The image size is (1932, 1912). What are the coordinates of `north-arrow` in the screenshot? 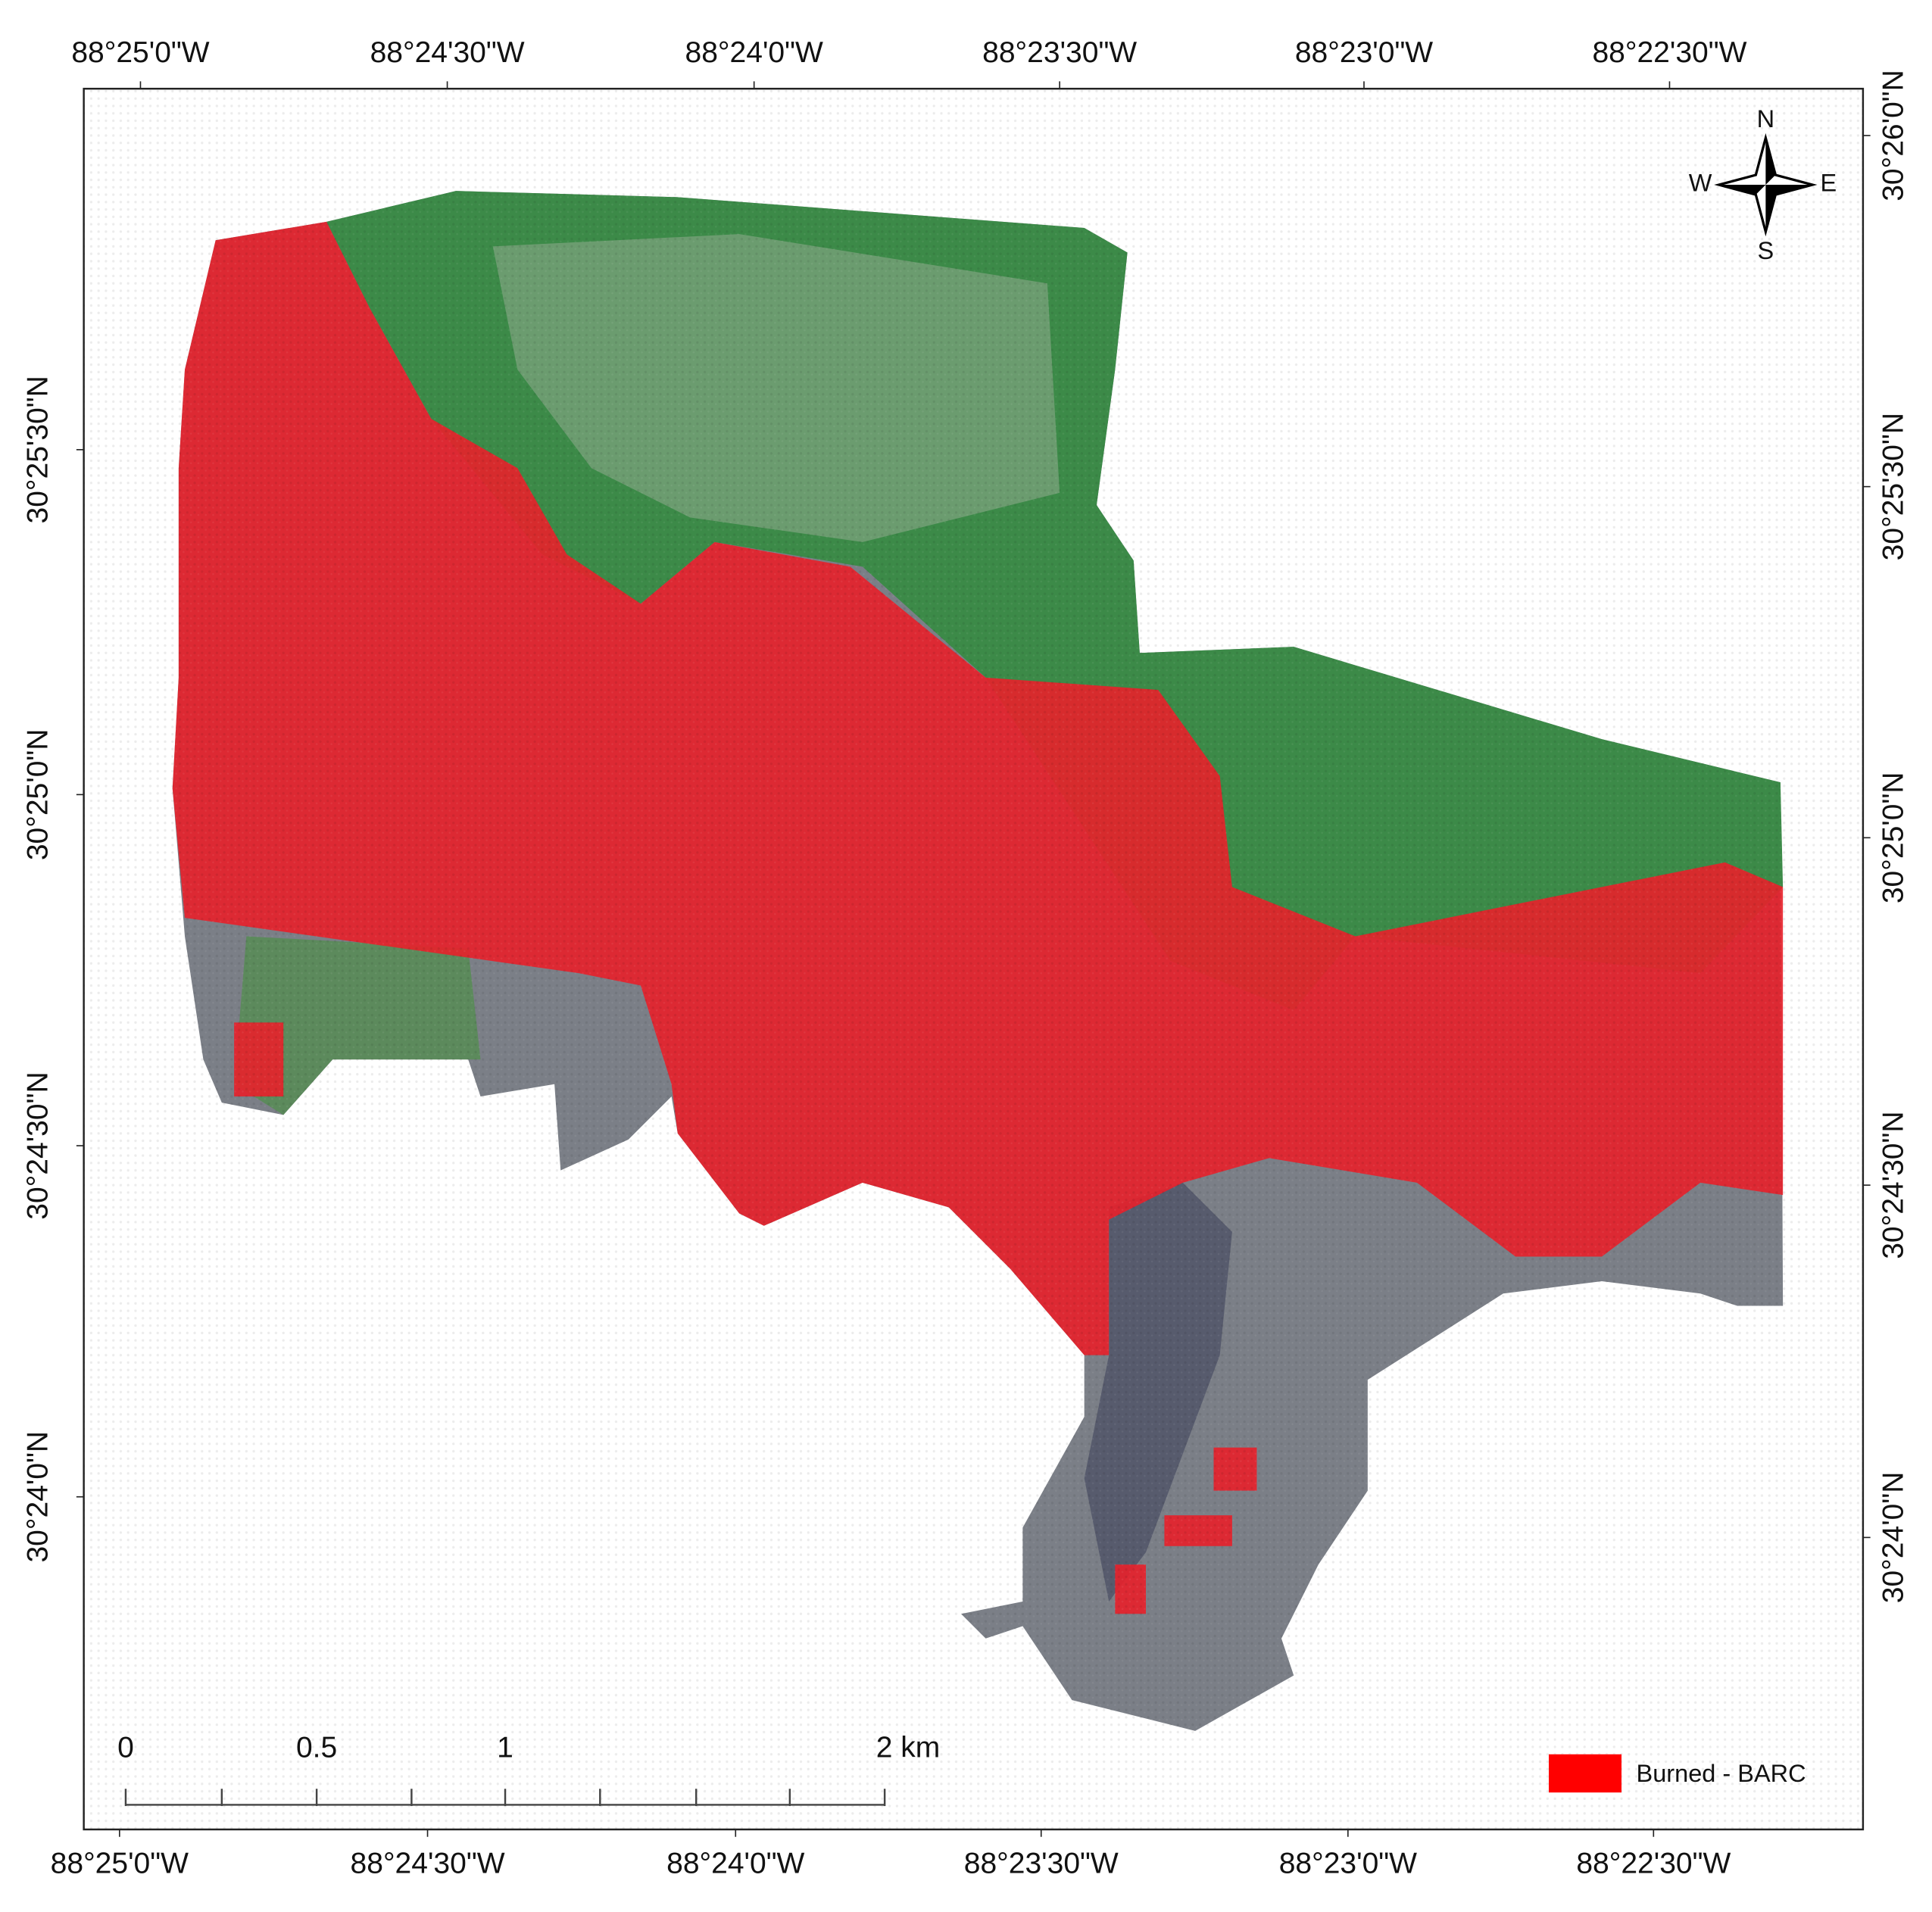 It's located at (1766, 185).